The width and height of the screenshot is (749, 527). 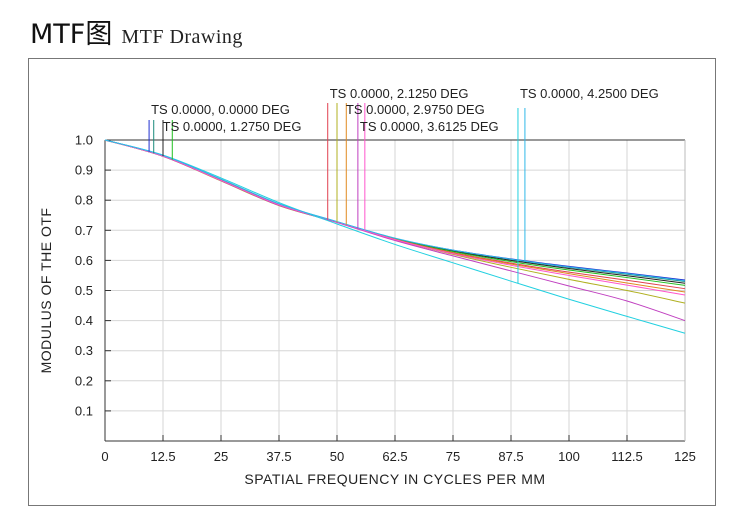 I want to click on y-tick-label: 0.8, so click(x=84, y=200).